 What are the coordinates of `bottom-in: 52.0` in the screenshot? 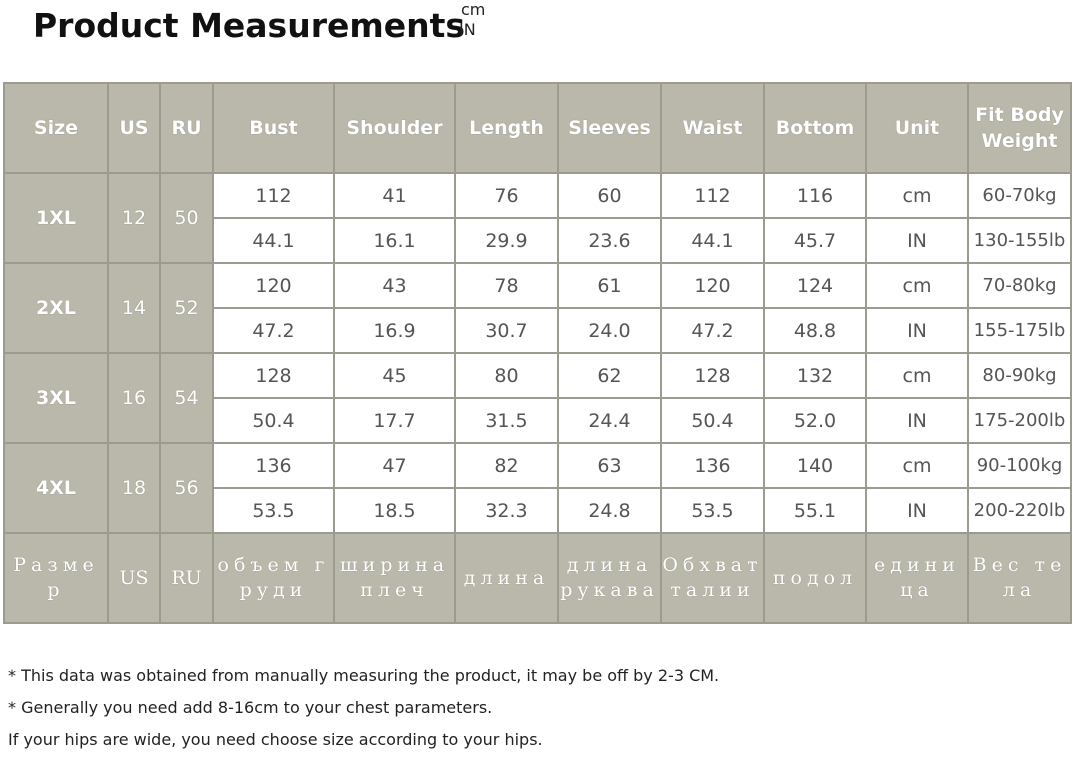 It's located at (815, 420).